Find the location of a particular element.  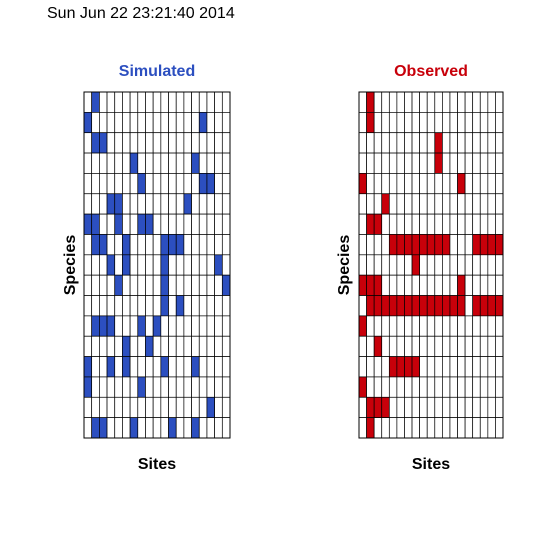

simulated-cell-r12-c12 is located at coordinates (180, 346).